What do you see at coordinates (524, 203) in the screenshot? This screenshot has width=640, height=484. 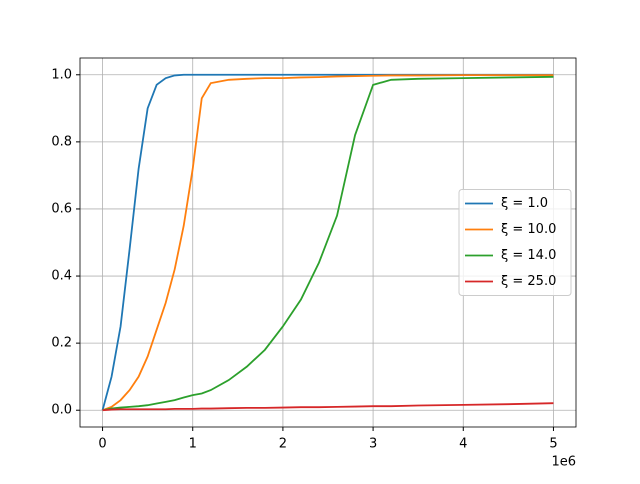 I see `legend-label: ξ = 1.0` at bounding box center [524, 203].